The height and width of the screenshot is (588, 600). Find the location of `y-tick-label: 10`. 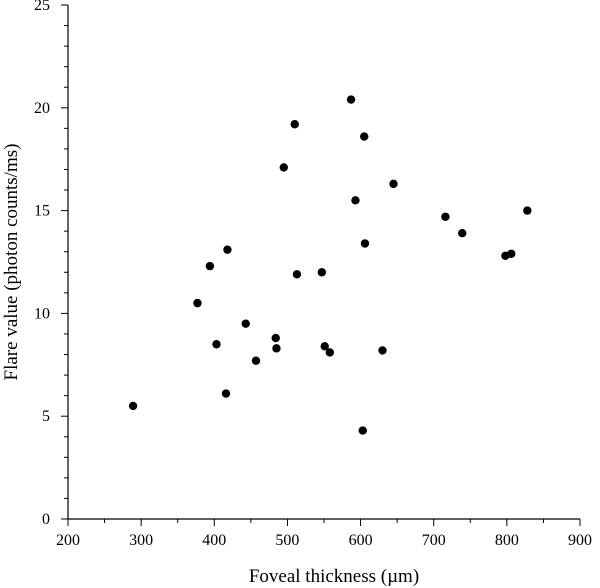

y-tick-label: 10 is located at coordinates (42, 313).